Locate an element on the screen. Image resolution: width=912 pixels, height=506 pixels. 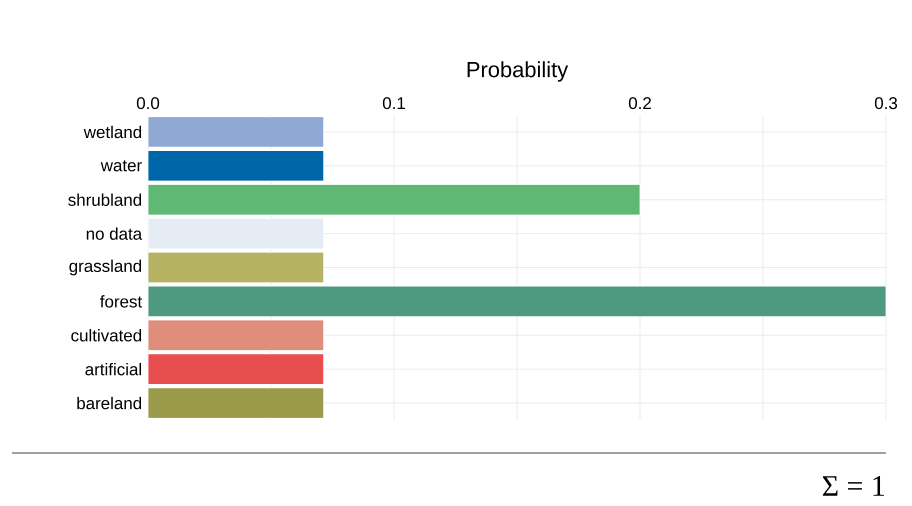
x-axis-title: Probability is located at coordinates (518, 71).